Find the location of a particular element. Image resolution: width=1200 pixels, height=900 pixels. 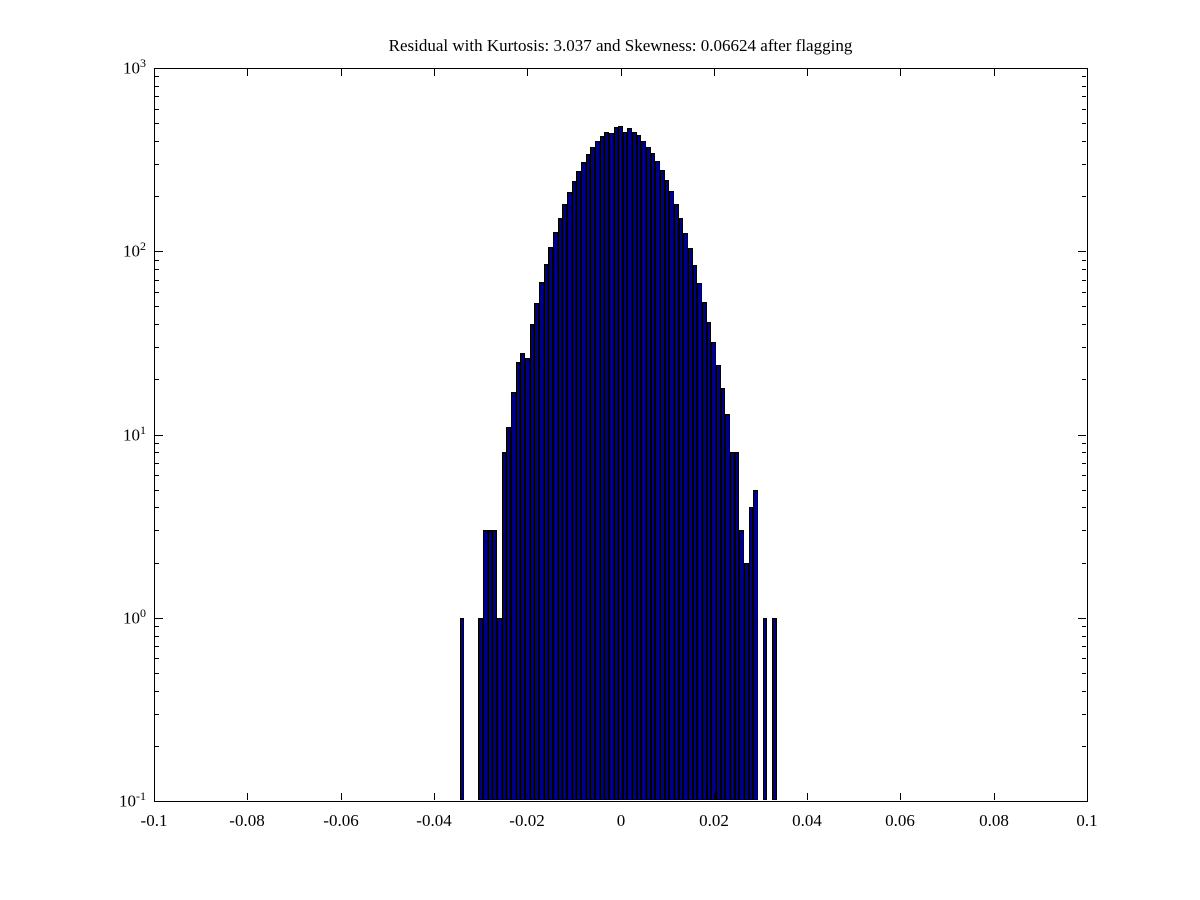

y-tick-exponent: 0 is located at coordinates (143, 613).